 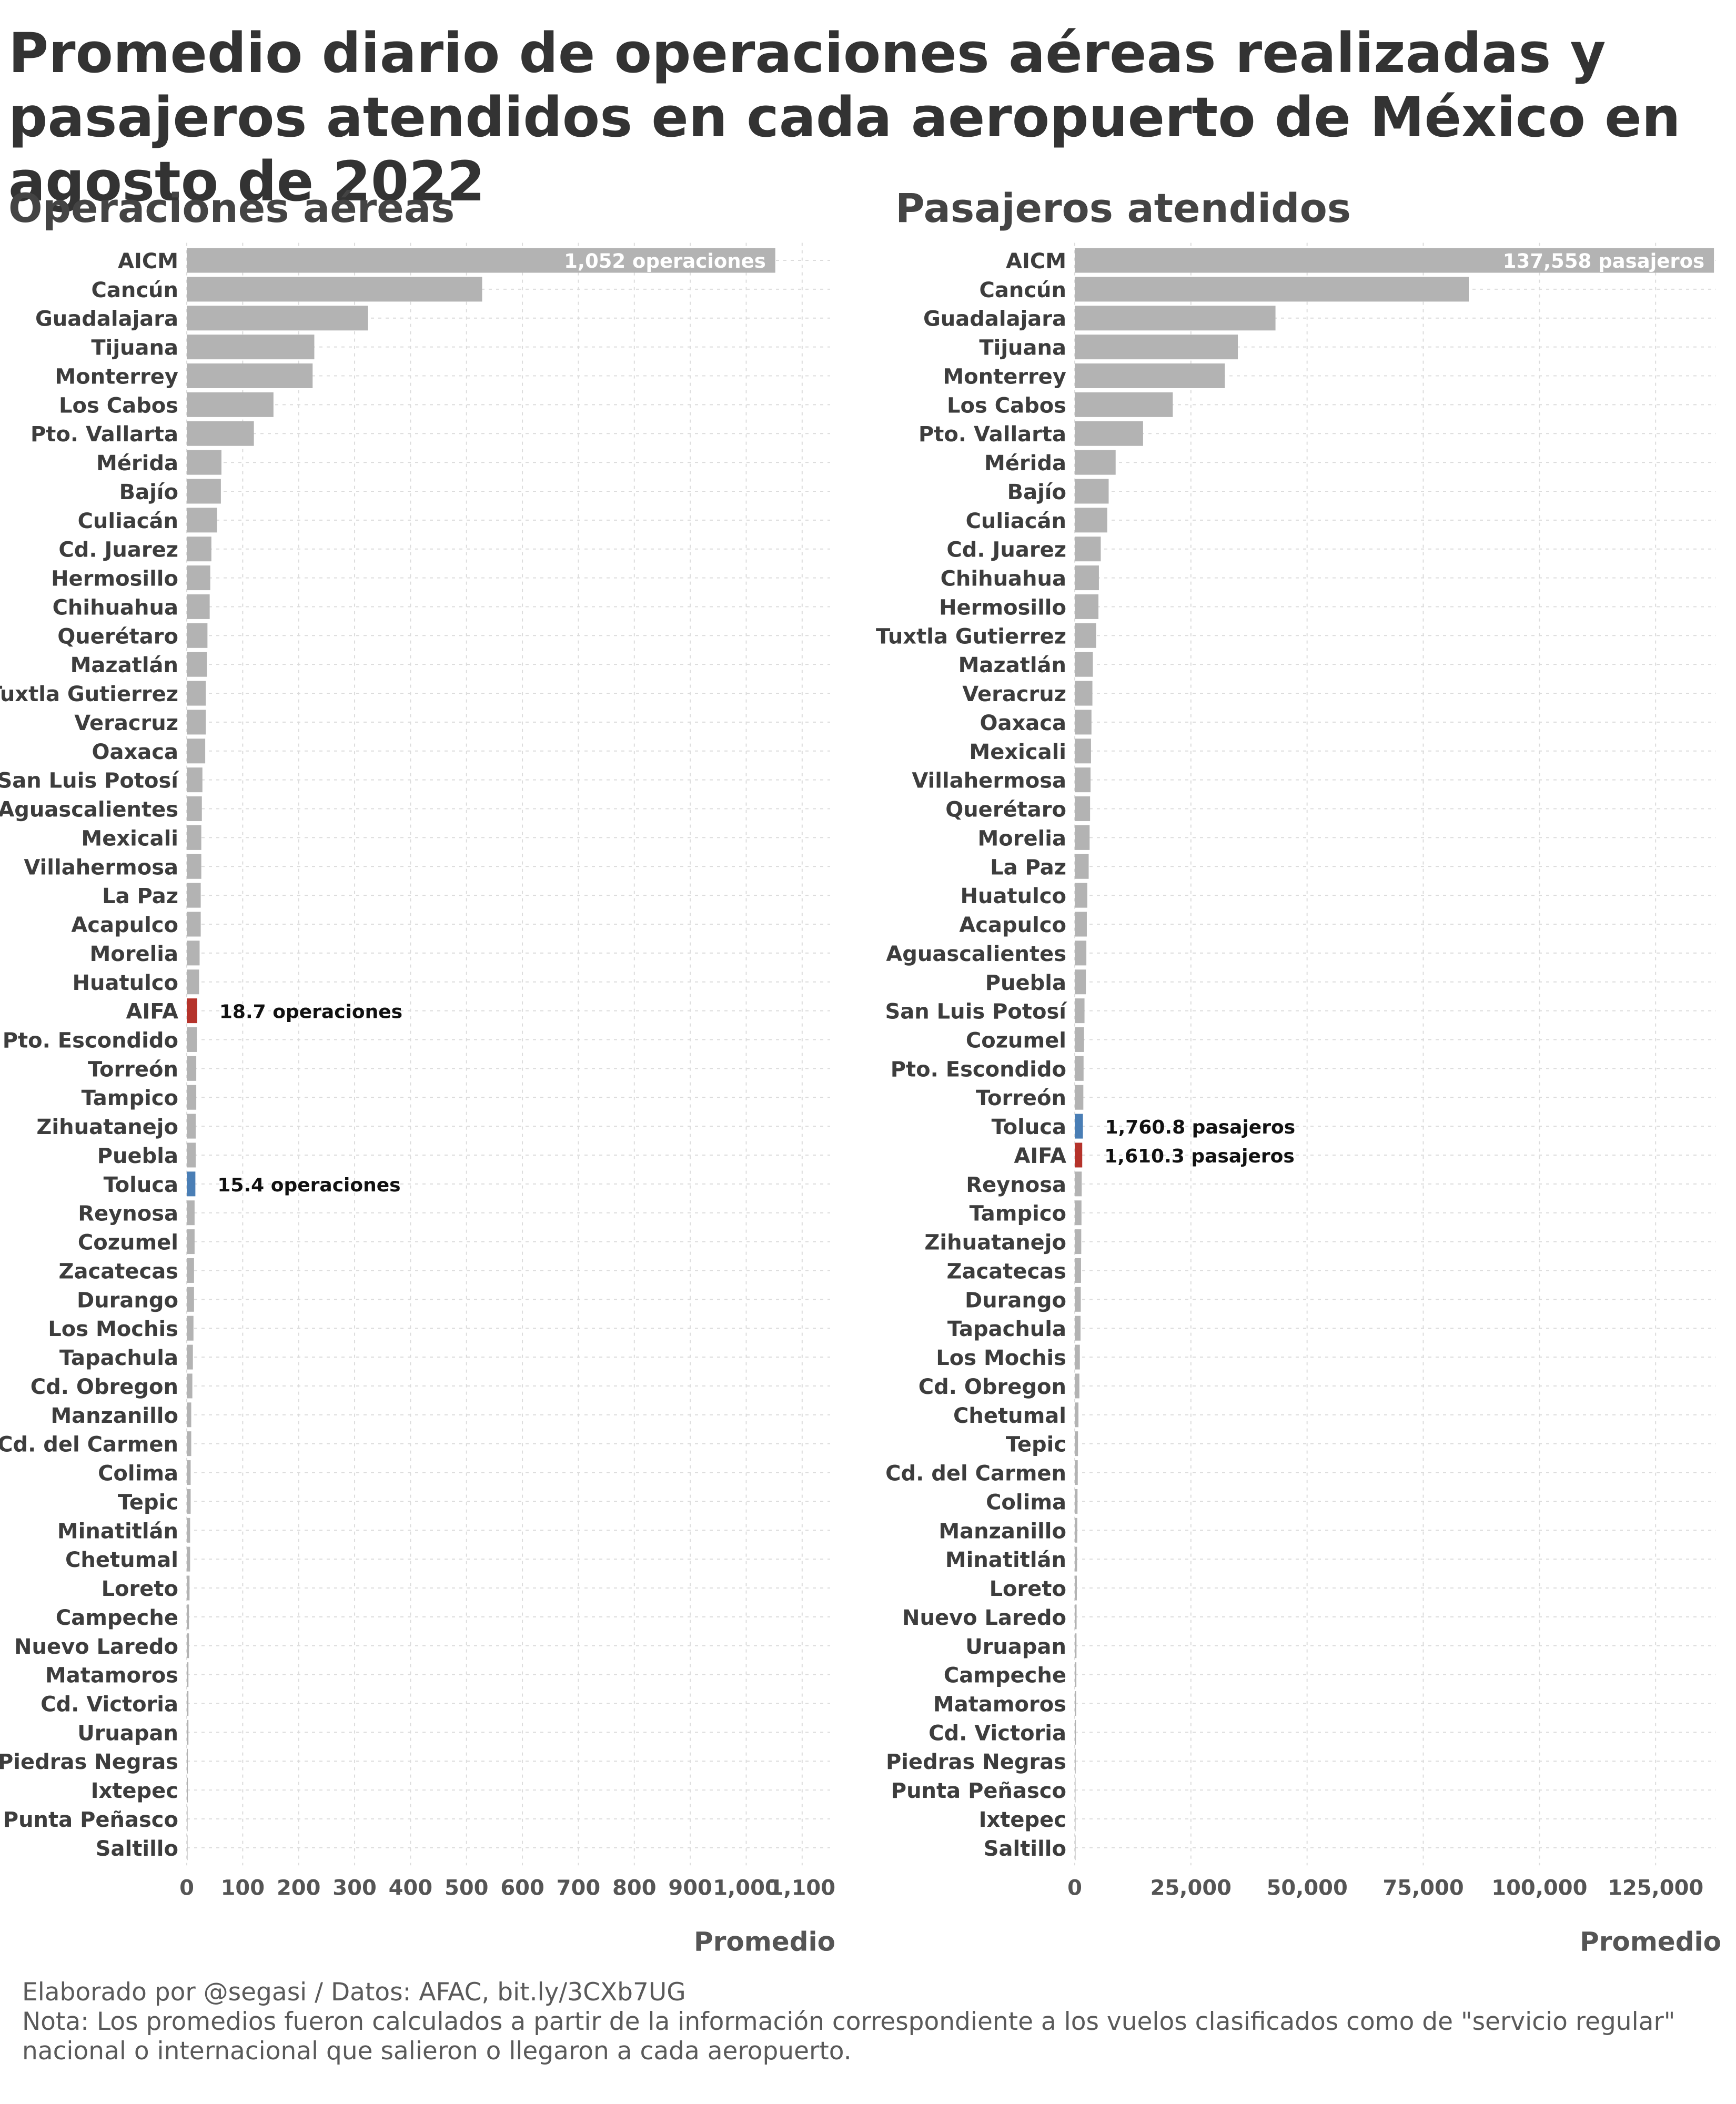 I want to click on pax-category-label: Tampico, so click(x=1018, y=1214).